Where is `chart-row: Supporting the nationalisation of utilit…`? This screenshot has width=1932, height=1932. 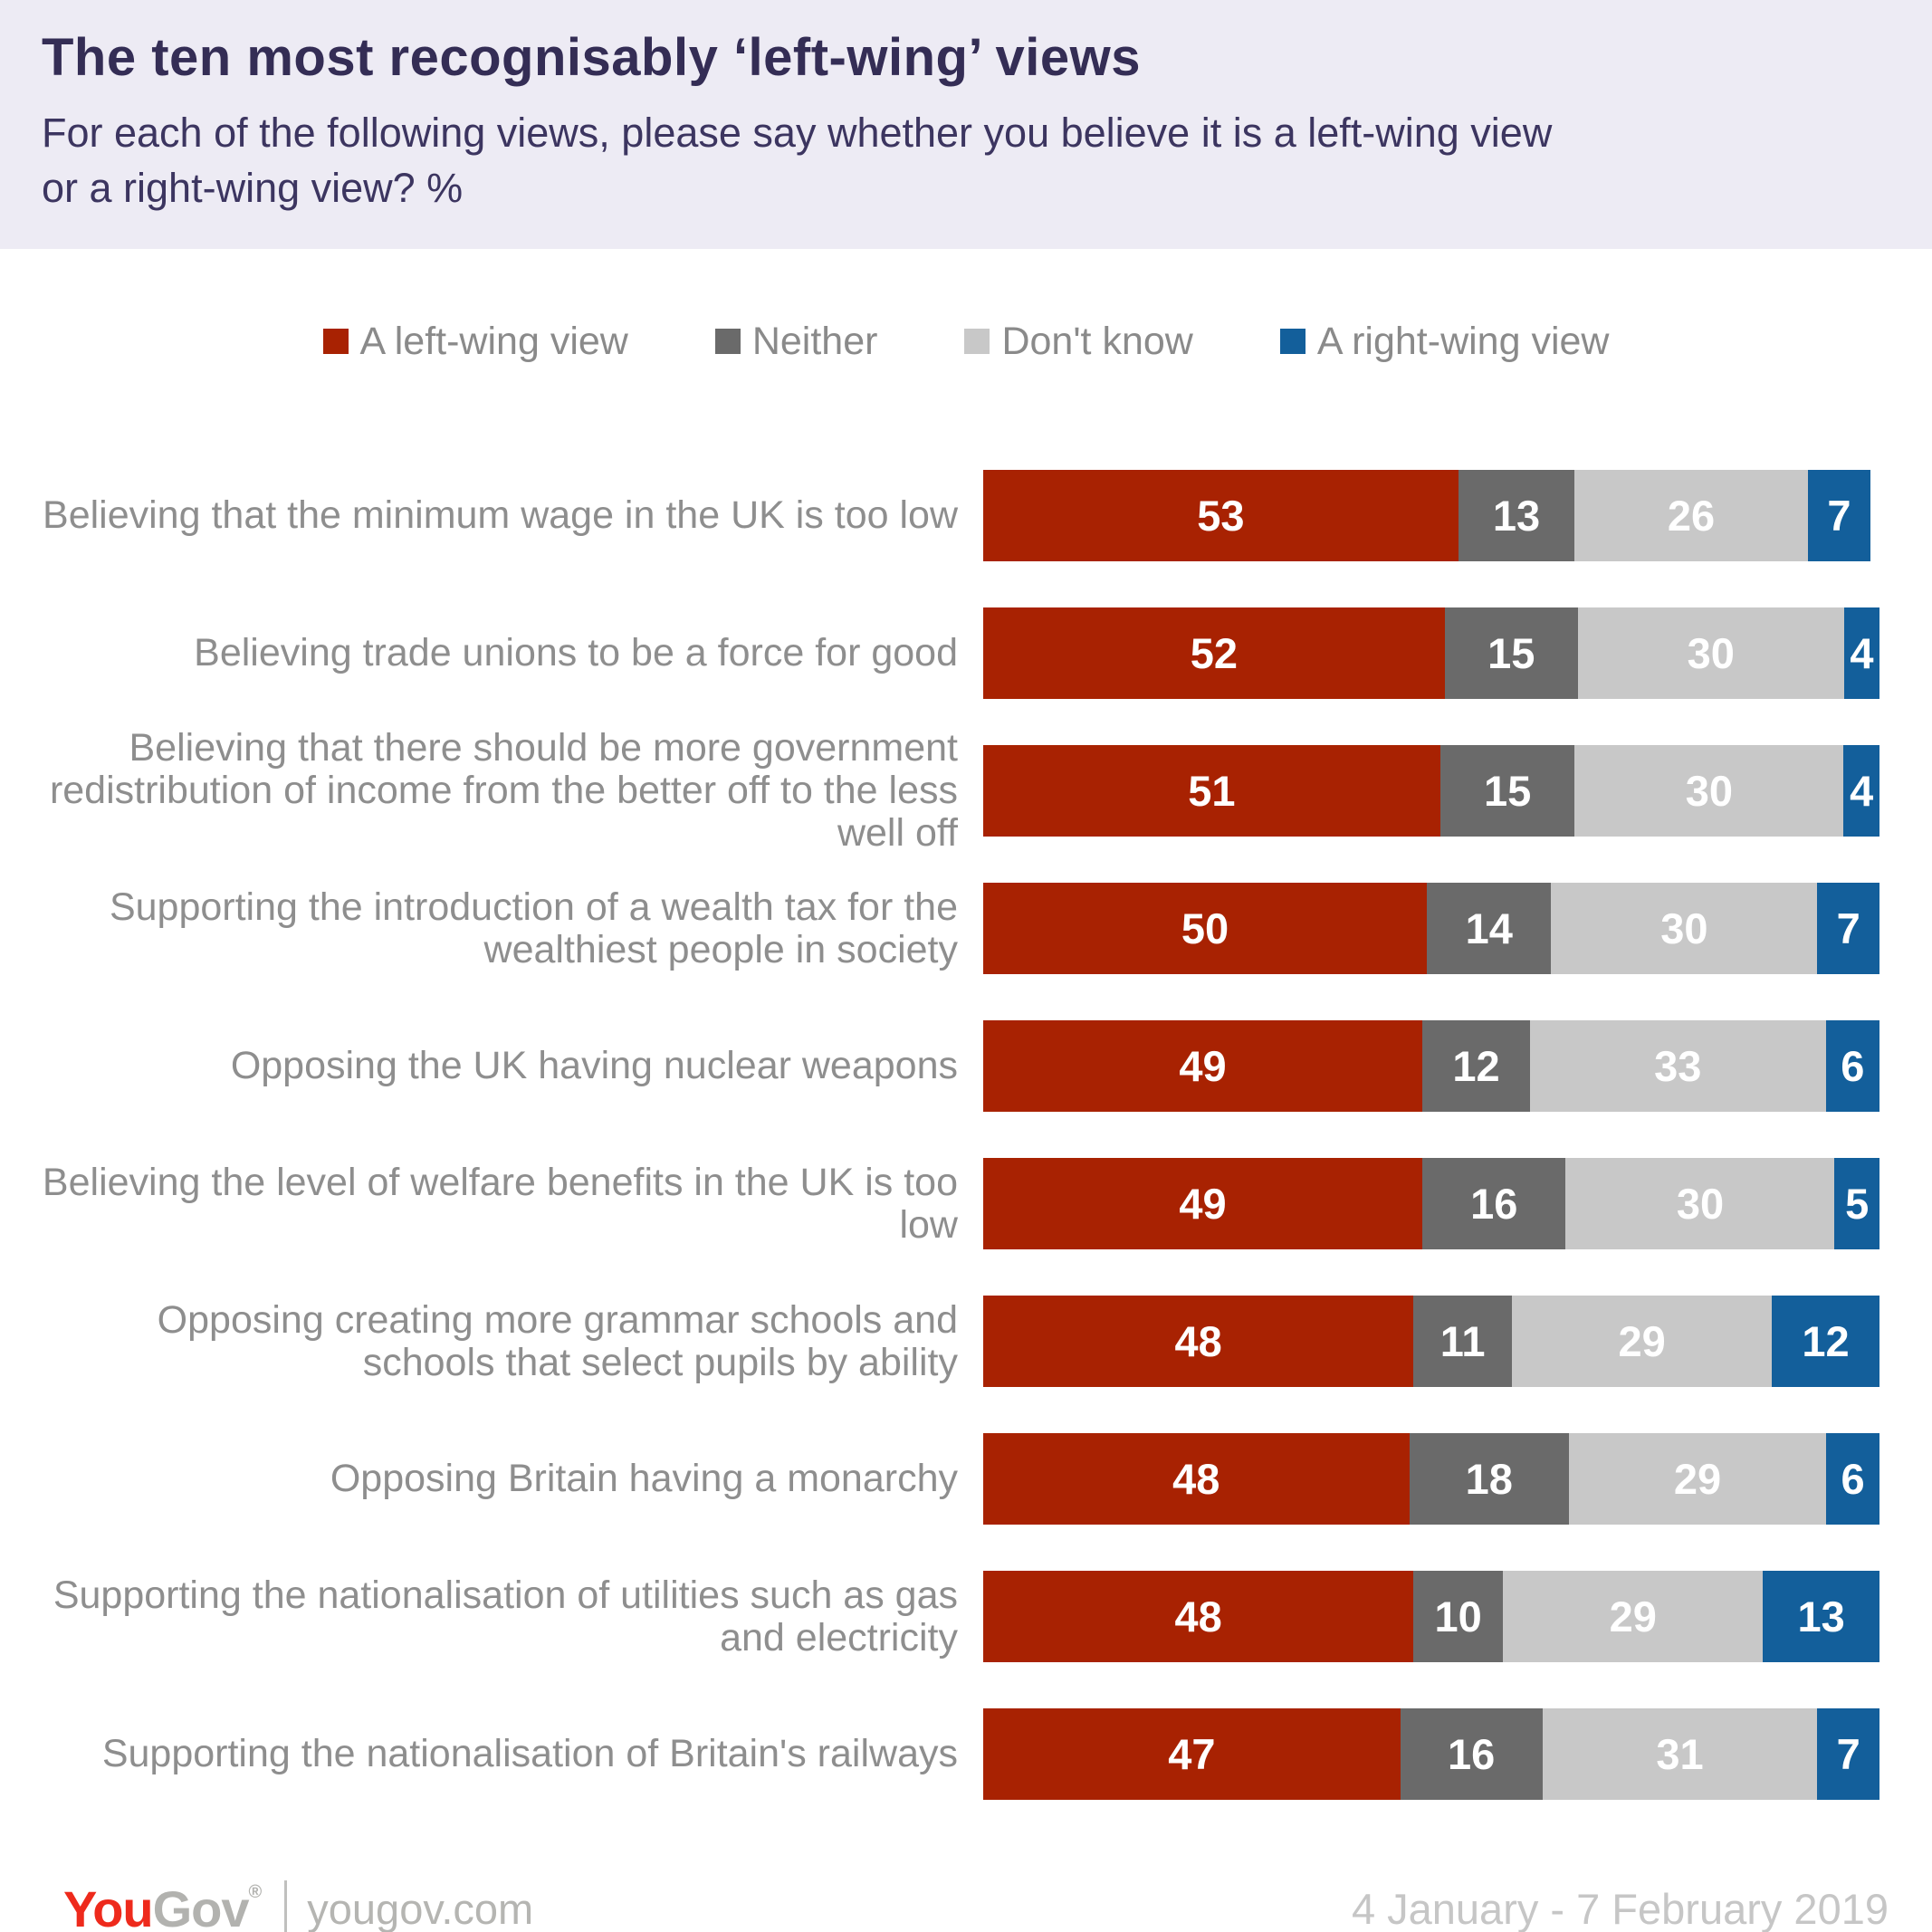 chart-row: Supporting the nationalisation of utilit… is located at coordinates (984, 1617).